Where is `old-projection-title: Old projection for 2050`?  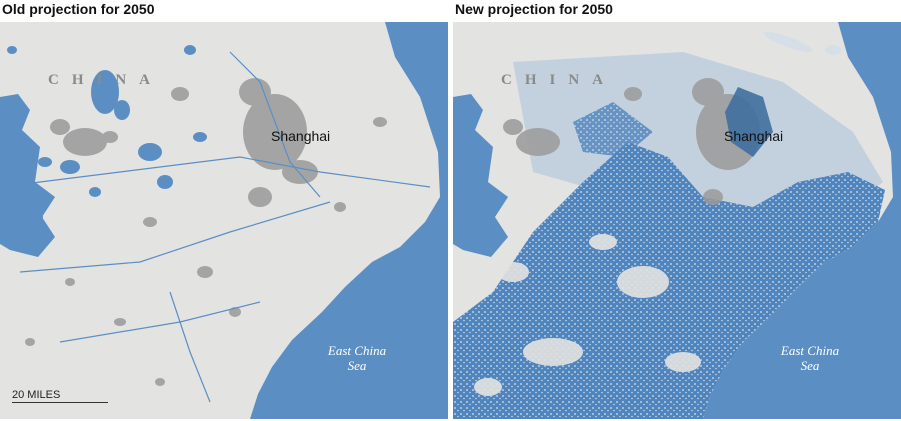
old-projection-title: Old projection for 2050 is located at coordinates (78, 9).